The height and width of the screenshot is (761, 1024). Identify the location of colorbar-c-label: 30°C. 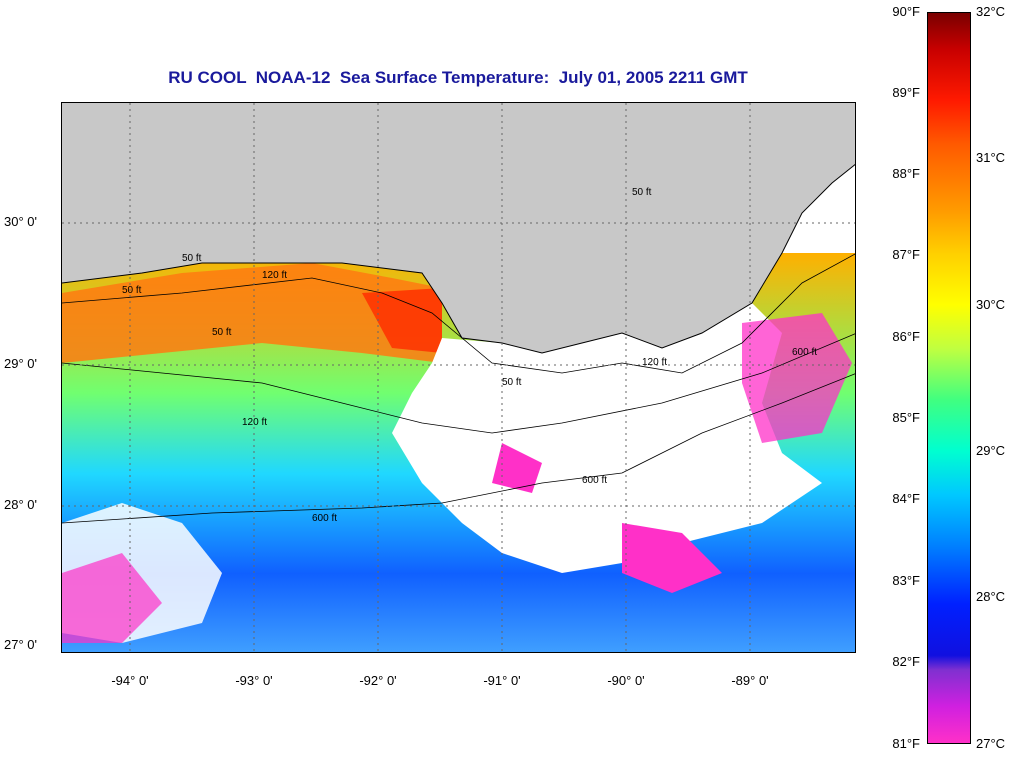
(991, 304).